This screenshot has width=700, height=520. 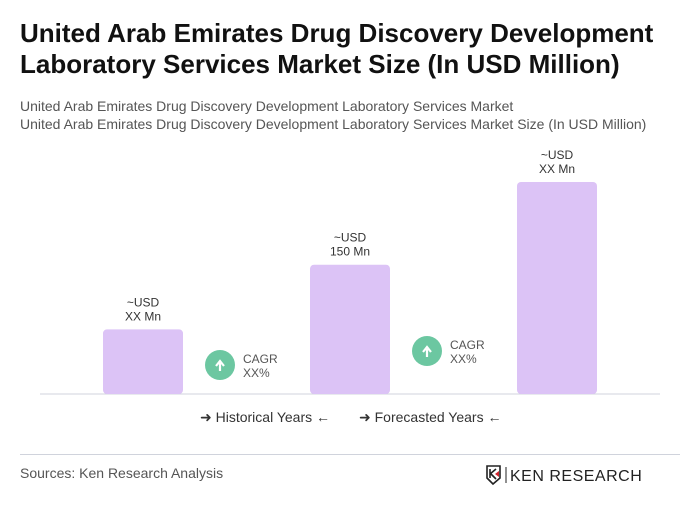 I want to click on legend-forecasted: ➜ Forecasted Years ←, so click(x=430, y=417).